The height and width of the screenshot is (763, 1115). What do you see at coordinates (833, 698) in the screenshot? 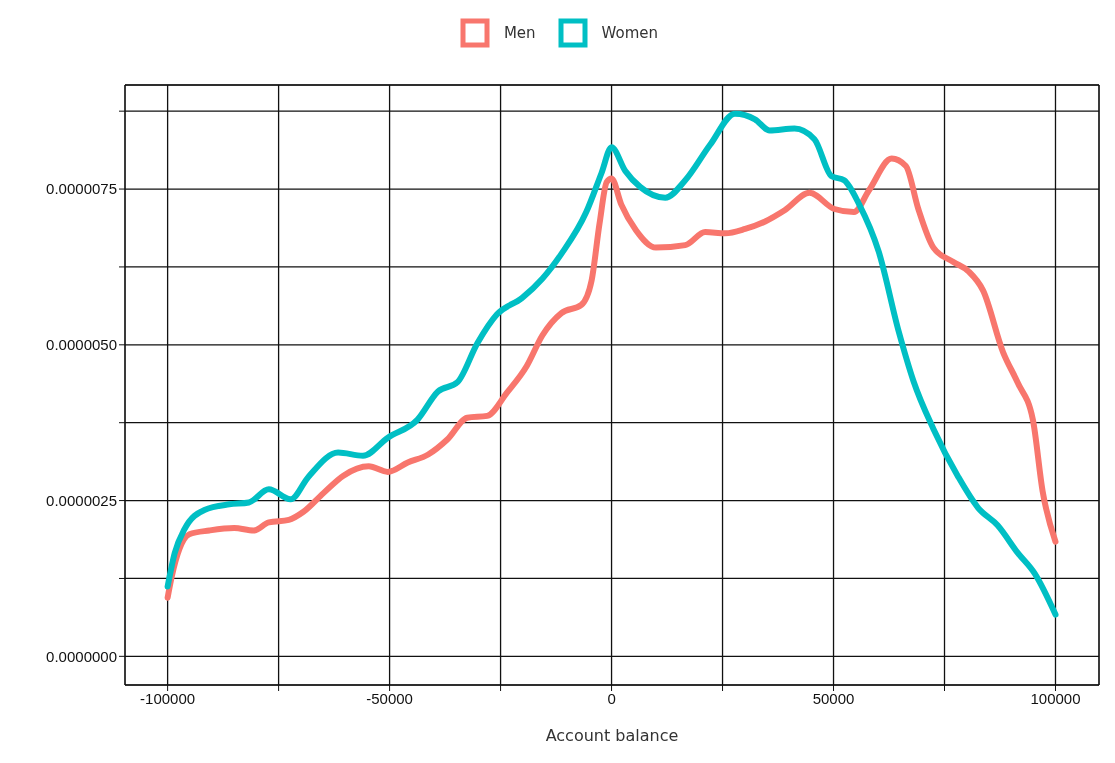
I see `x-tick-label: 50000` at bounding box center [833, 698].